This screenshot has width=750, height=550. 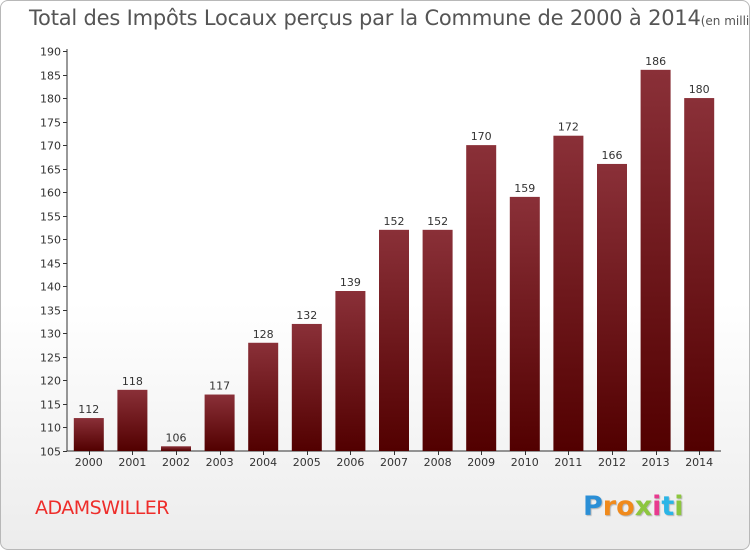 I want to click on logo-letter: t, so click(x=668, y=506).